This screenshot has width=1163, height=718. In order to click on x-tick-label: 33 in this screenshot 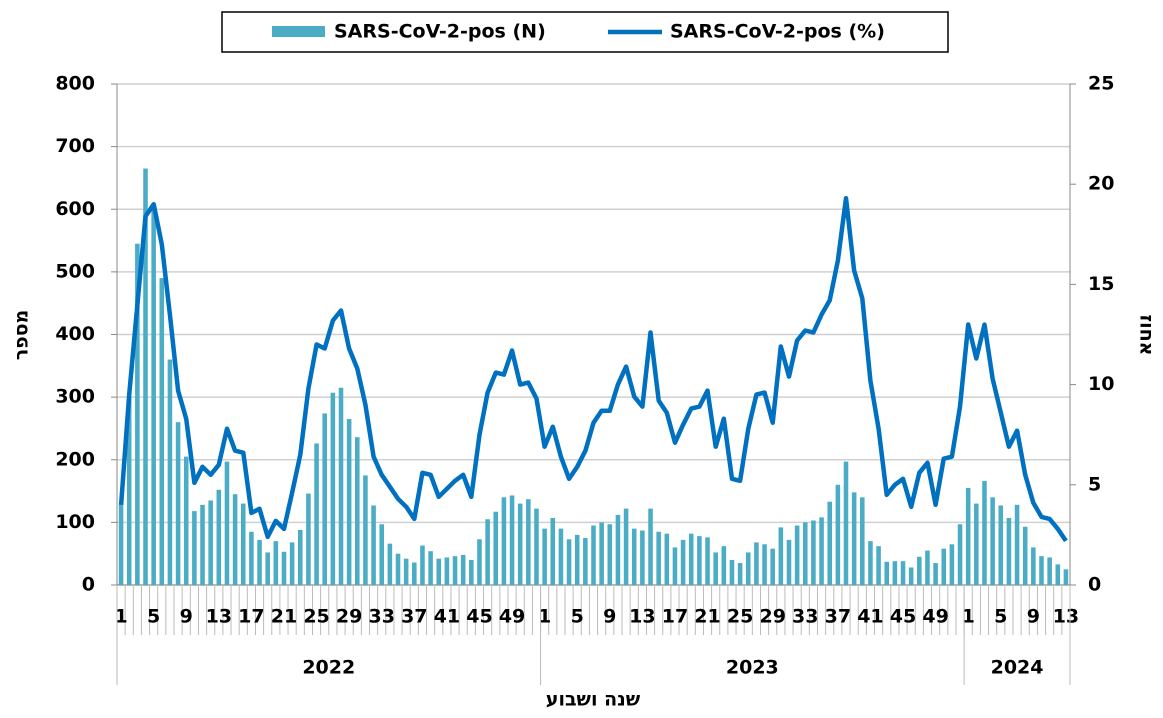, I will do `click(381, 617)`.